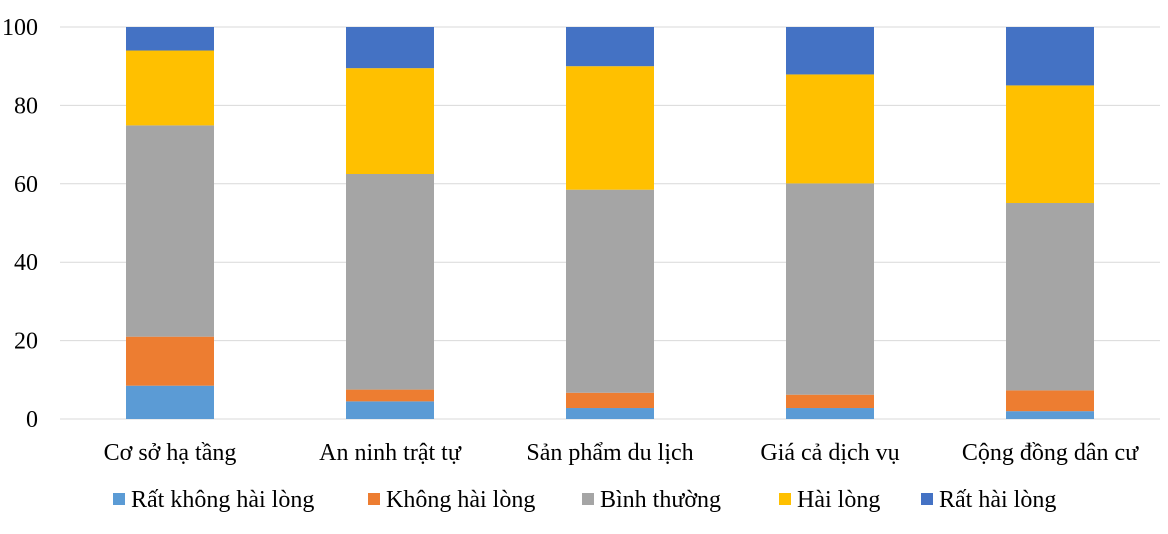 This screenshot has width=1168, height=534. What do you see at coordinates (20, 224) in the screenshot?
I see `y-axis-ticks: 0 20 40 60 80 100` at bounding box center [20, 224].